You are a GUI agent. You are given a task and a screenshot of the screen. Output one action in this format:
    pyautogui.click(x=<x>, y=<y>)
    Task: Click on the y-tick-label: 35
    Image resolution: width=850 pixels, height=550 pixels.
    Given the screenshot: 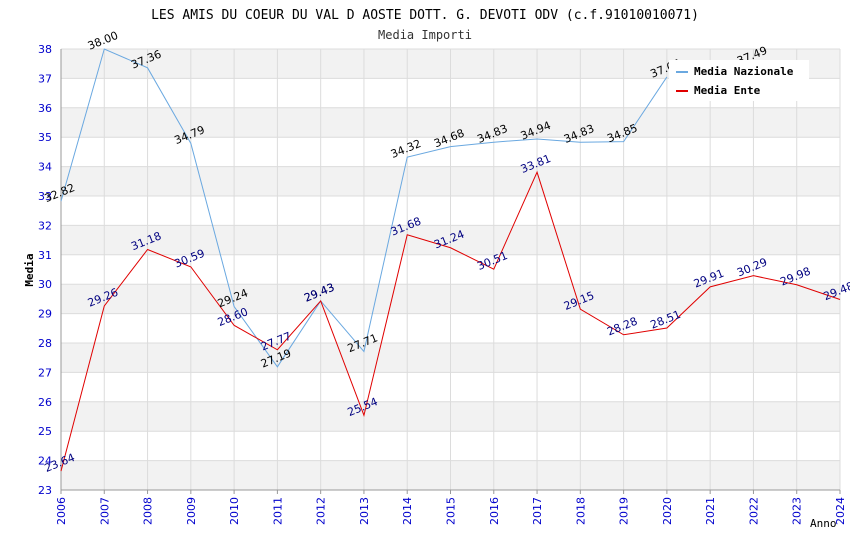 What is the action you would take?
    pyautogui.click(x=45, y=137)
    